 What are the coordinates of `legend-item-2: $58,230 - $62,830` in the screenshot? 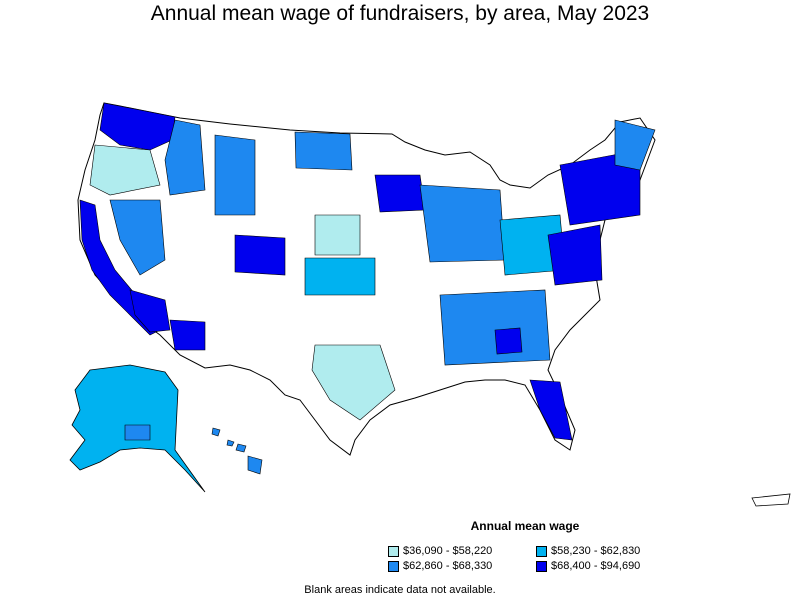 It's located at (588, 551).